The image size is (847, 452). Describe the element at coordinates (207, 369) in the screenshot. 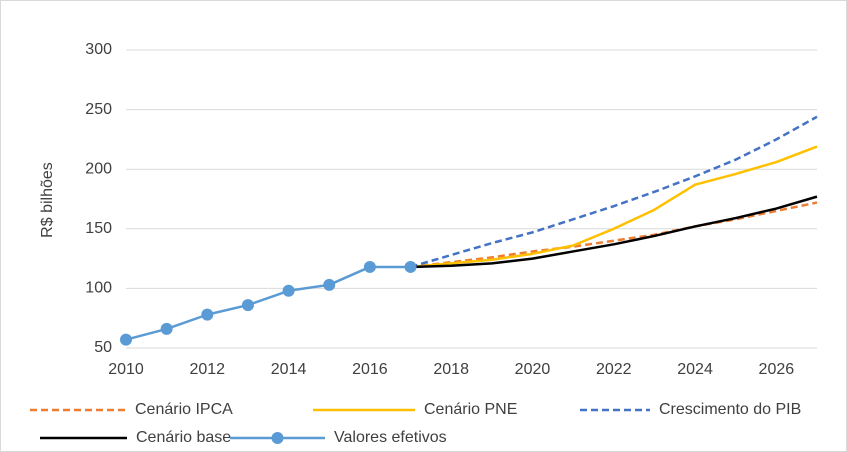

I see `x-tick-label: 2012` at that location.